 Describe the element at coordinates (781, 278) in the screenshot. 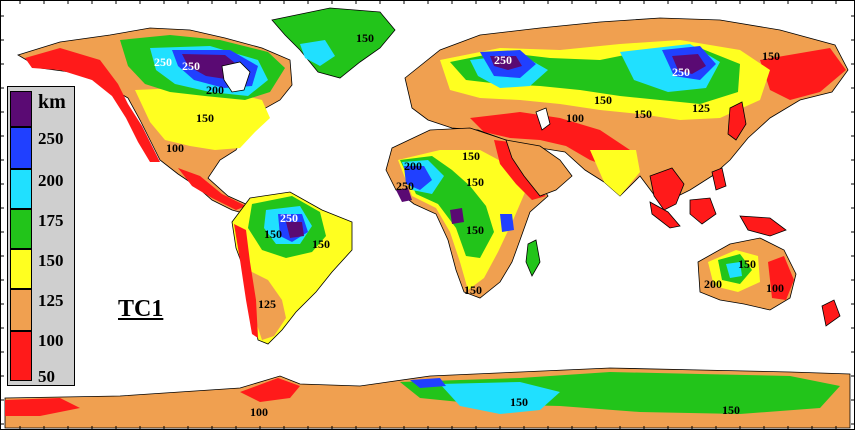

I see `australia-east-red` at that location.